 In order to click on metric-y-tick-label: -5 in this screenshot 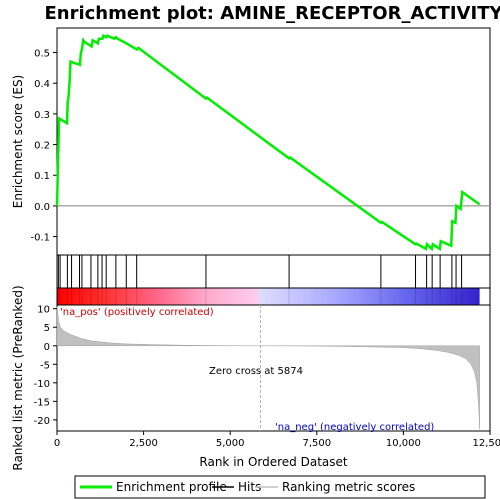, I will do `click(45, 365)`.